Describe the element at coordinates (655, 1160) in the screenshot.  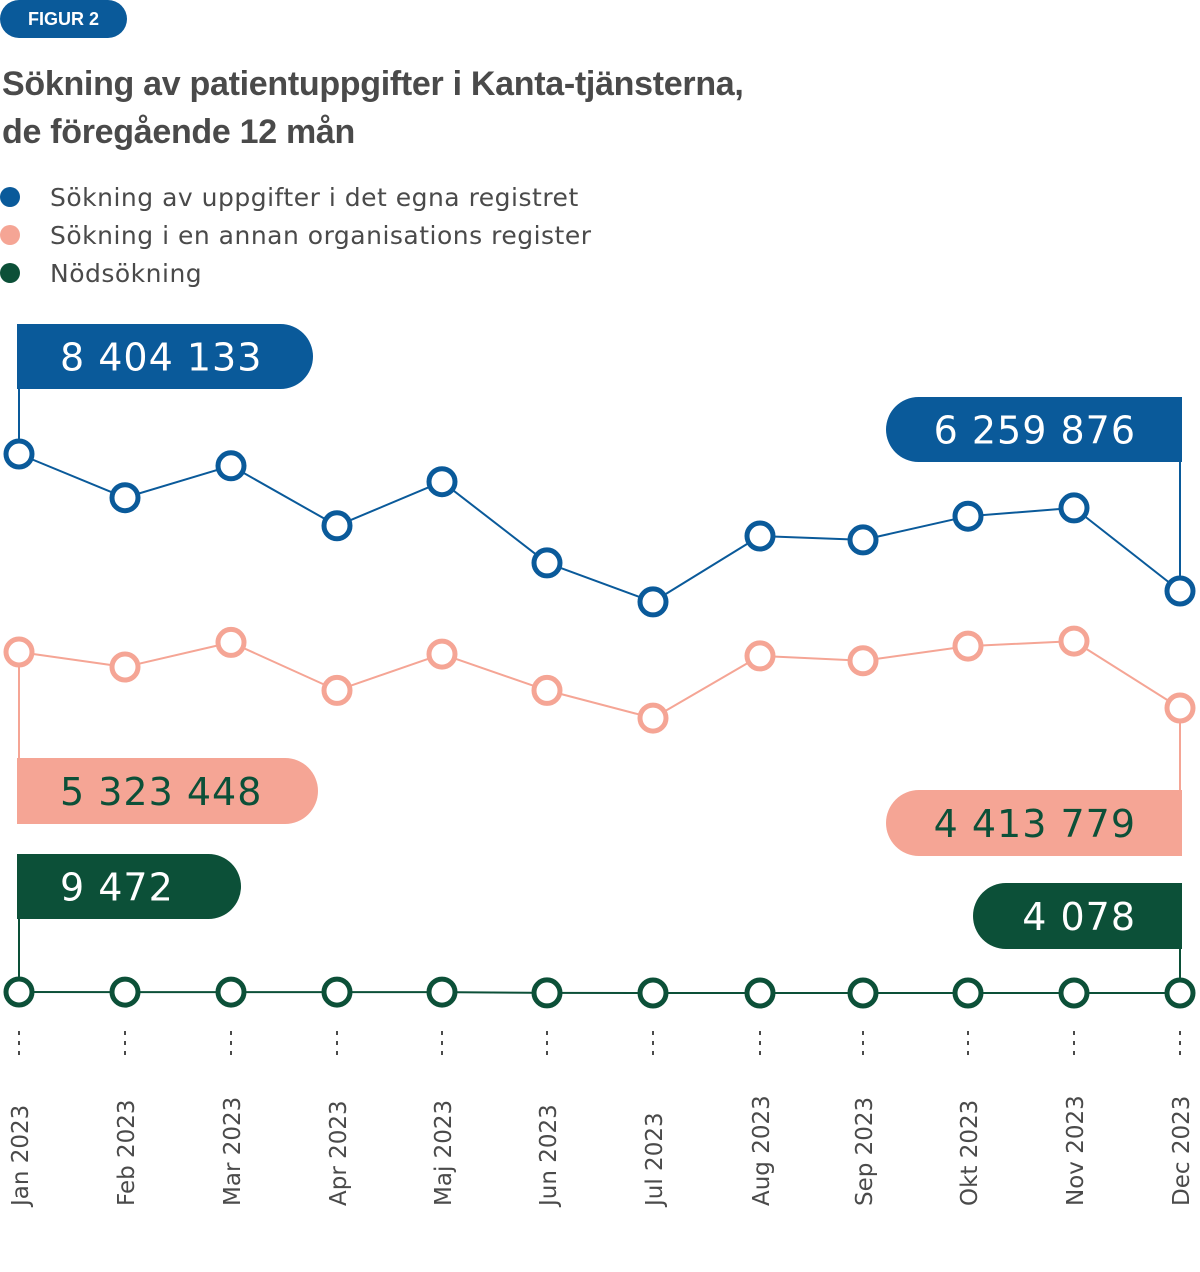
I see `x-tick-label-7: Jul 2023` at that location.